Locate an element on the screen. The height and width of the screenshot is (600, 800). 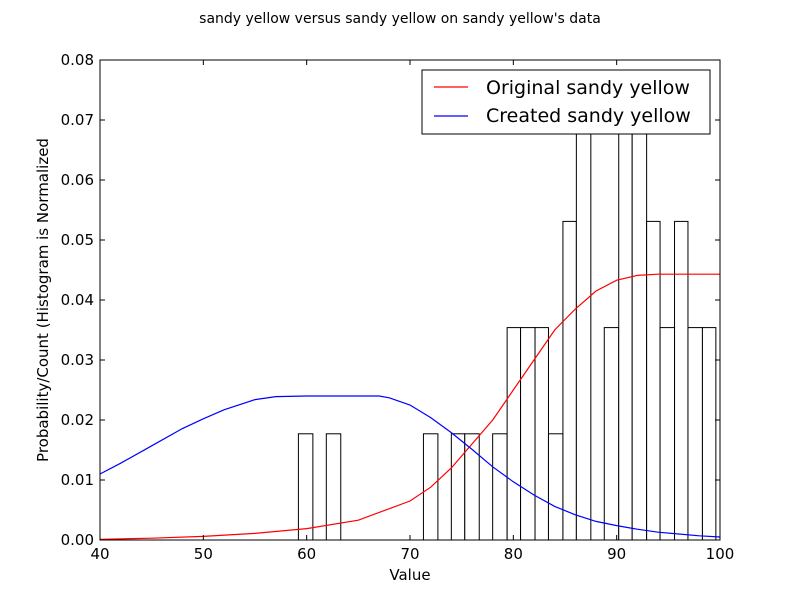
y-tick-label-2: 0.02 is located at coordinates (77, 420).